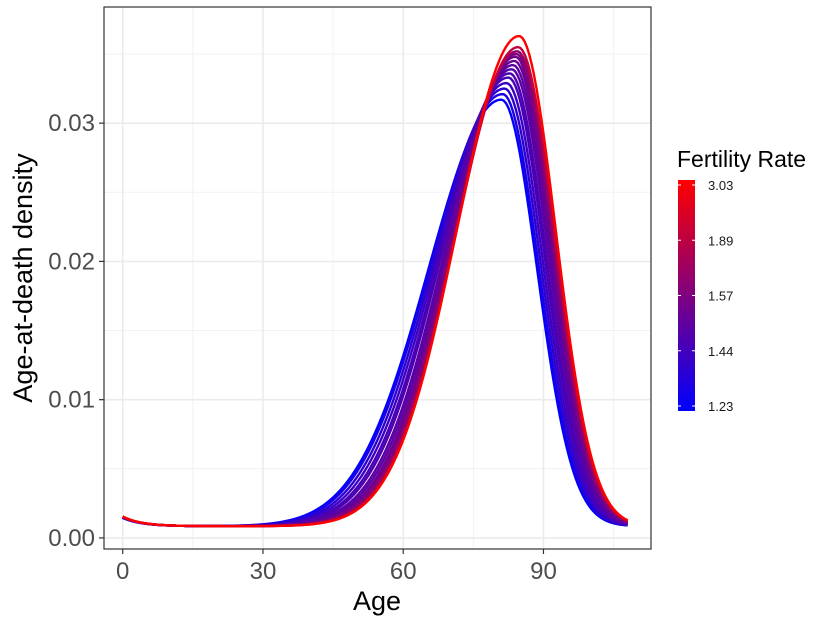 The width and height of the screenshot is (830, 625). What do you see at coordinates (720, 185) in the screenshot?
I see `legend-label: 3.03` at bounding box center [720, 185].